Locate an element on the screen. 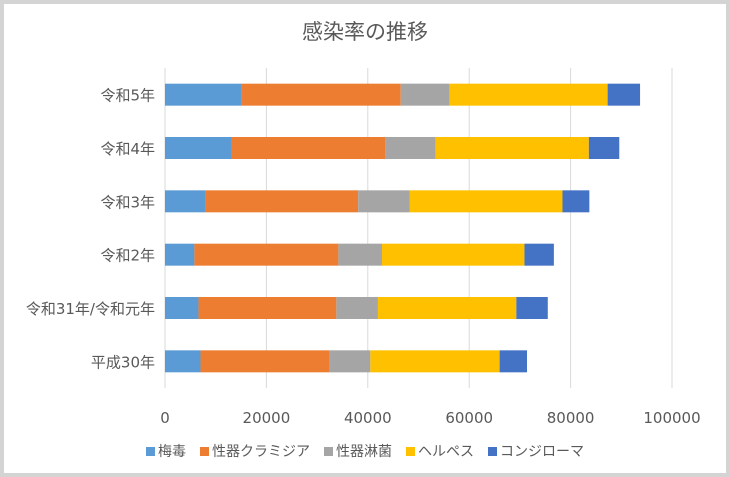  legend-item: コンジローマ is located at coordinates (536, 451).